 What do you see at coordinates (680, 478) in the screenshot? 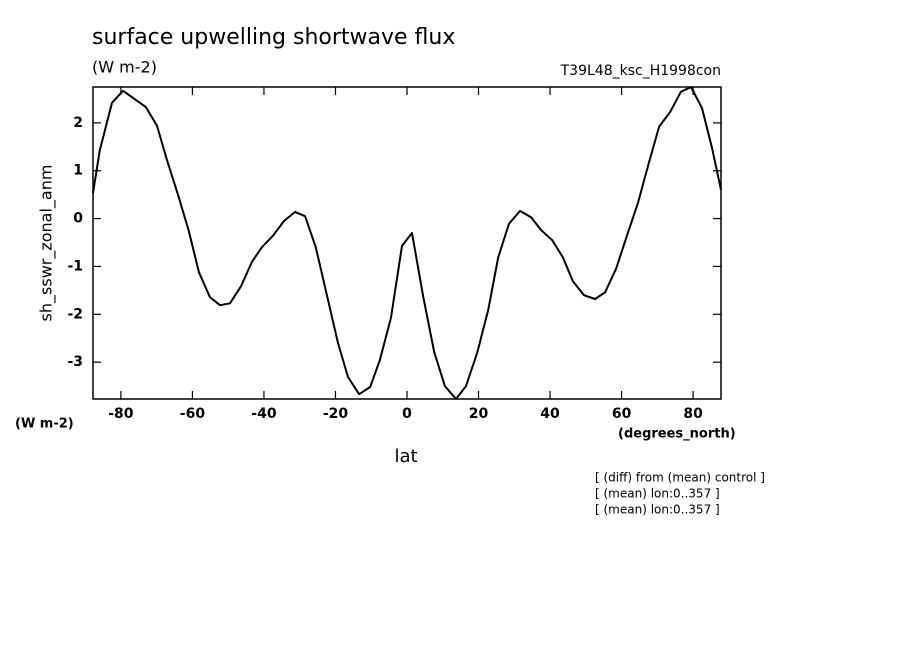
I see `note: [ (diff) from (mean) control ]` at bounding box center [680, 478].